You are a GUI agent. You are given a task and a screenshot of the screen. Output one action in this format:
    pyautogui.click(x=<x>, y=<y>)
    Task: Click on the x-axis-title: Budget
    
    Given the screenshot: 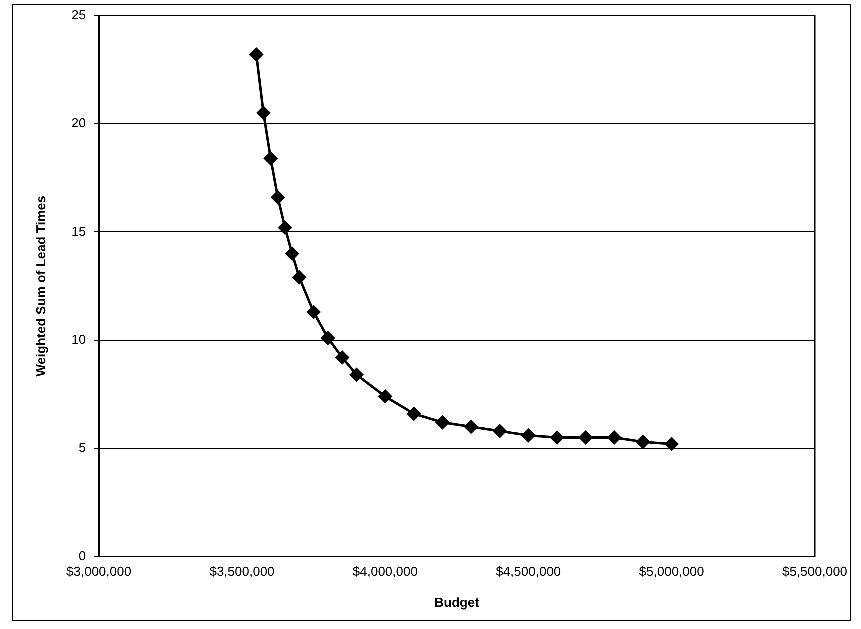 What is the action you would take?
    pyautogui.click(x=457, y=602)
    